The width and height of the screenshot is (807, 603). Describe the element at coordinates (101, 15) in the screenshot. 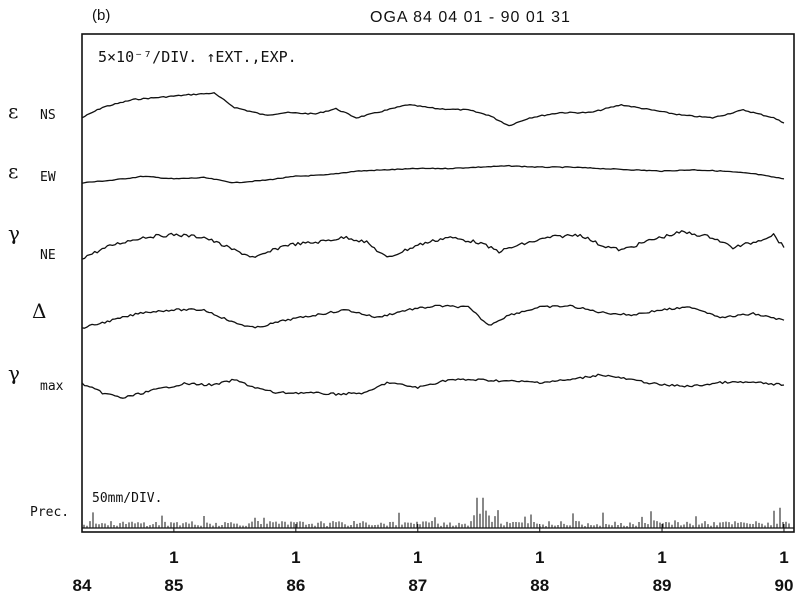

I see `panel-label: (b)` at that location.